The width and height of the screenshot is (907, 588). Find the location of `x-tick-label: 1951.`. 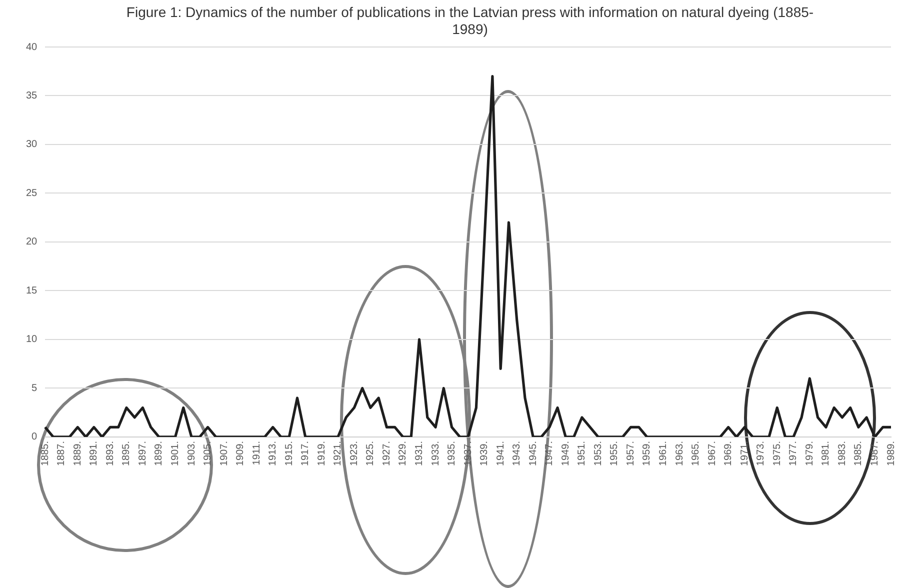

x-tick-label: 1951. is located at coordinates (582, 453).